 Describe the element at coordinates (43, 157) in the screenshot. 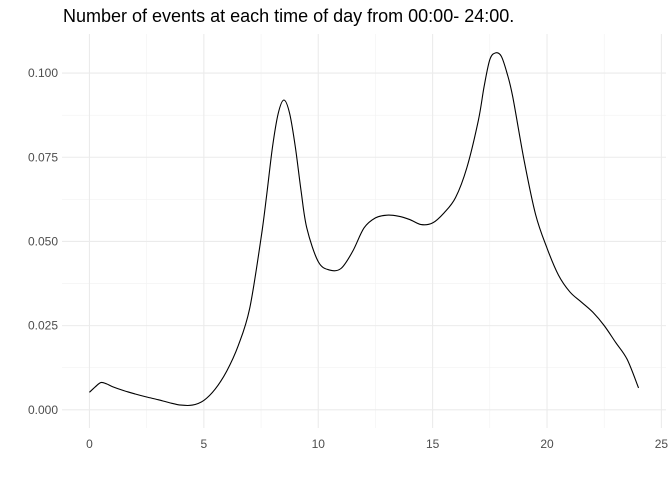

I see `y-tick-label: 0.075` at that location.